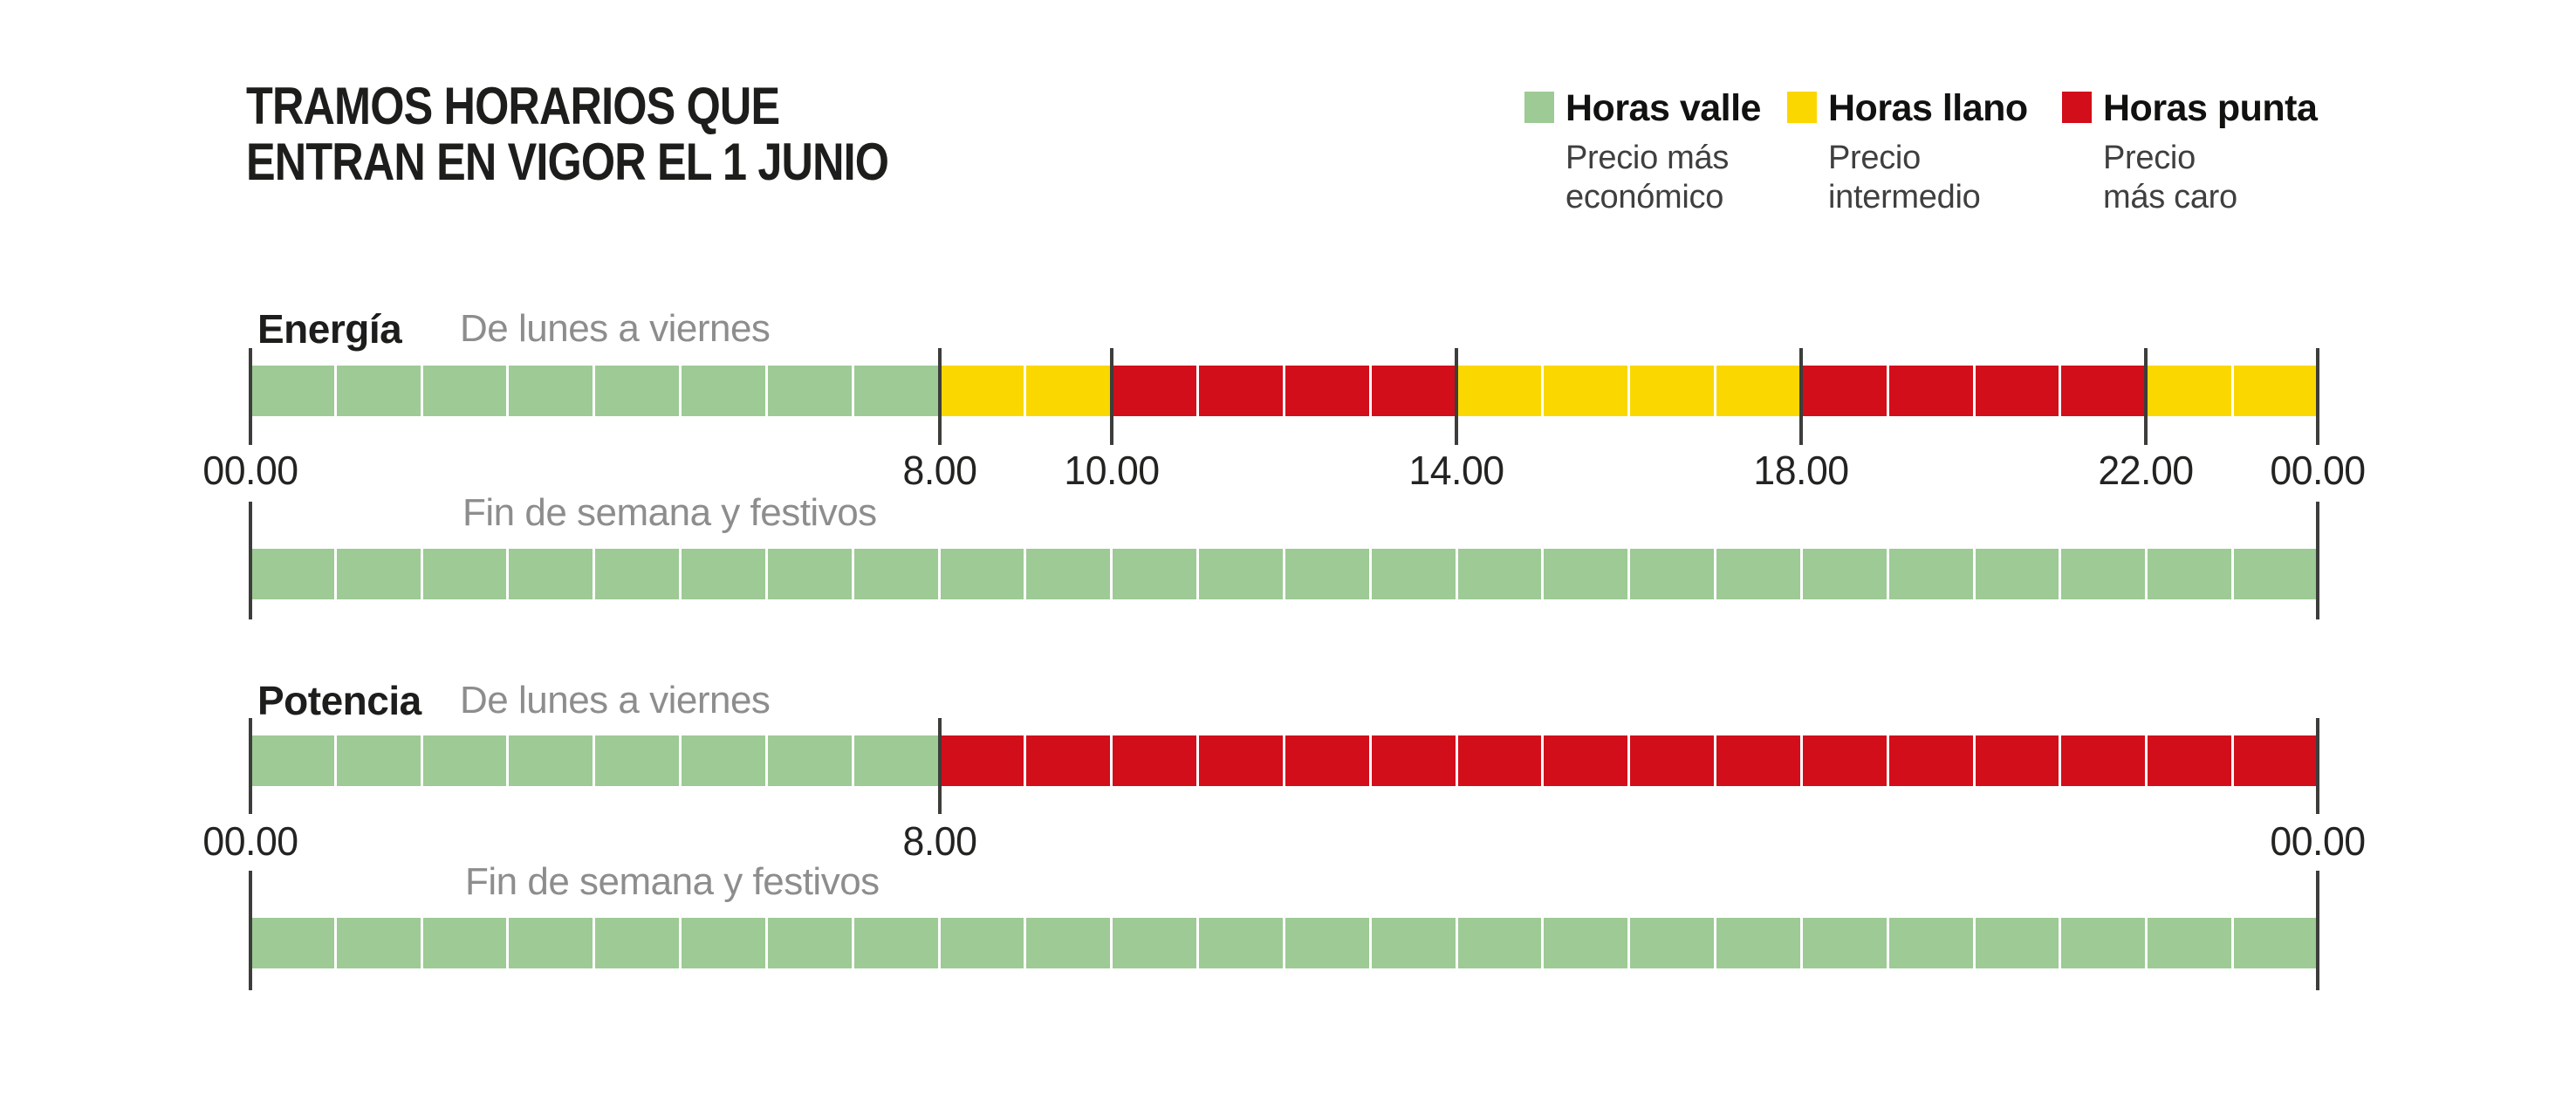 The width and height of the screenshot is (2576, 1115). What do you see at coordinates (672, 882) in the screenshot?
I see `potencia-weekend-label: Fin de semana y festivos` at bounding box center [672, 882].